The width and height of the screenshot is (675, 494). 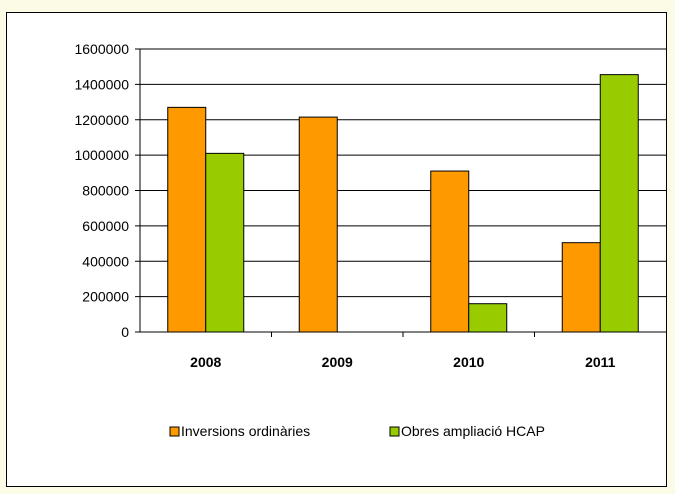 I want to click on y-tick-label: 200000, so click(x=105, y=297).